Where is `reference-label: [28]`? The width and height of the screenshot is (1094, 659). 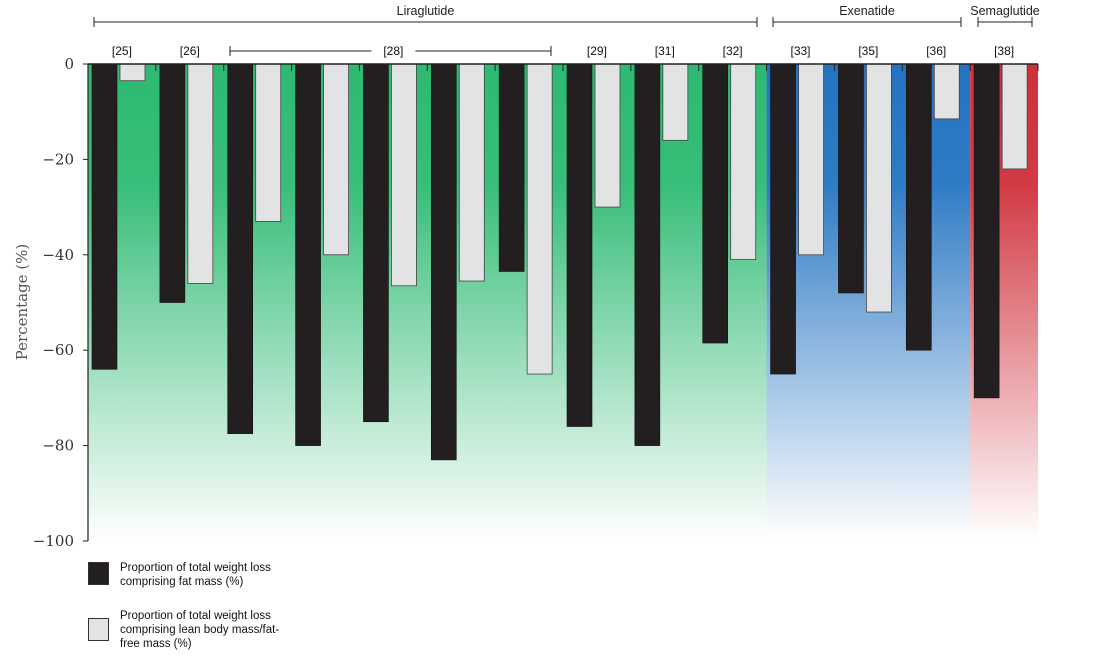
reference-label: [28] is located at coordinates (393, 51).